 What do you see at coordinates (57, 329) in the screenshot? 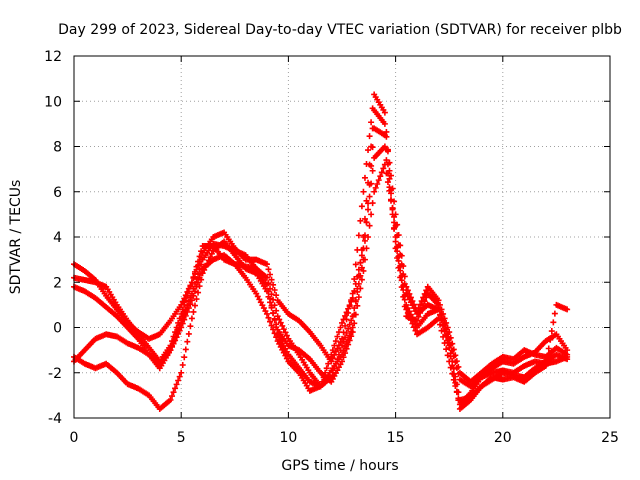
I see `y-tick-label: 0` at bounding box center [57, 329].